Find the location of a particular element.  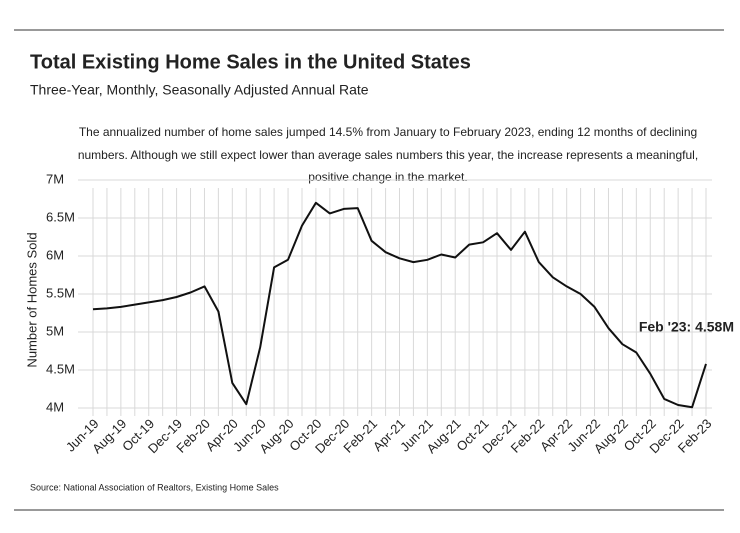

description: positive change in the market. is located at coordinates (387, 177).